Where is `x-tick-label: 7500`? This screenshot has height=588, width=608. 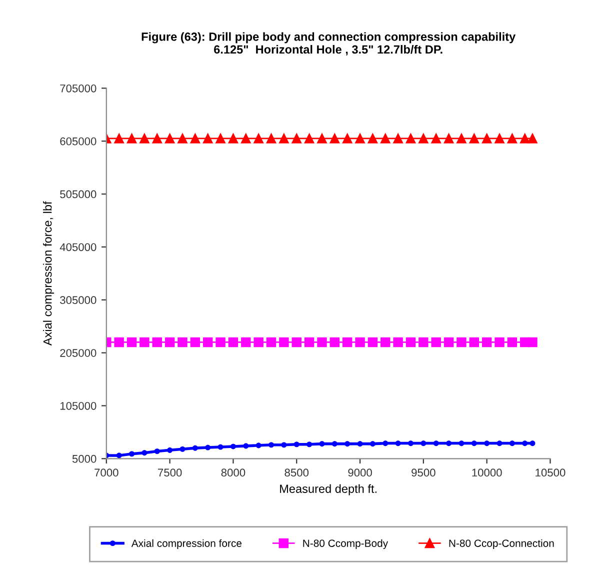 x-tick-label: 7500 is located at coordinates (170, 472).